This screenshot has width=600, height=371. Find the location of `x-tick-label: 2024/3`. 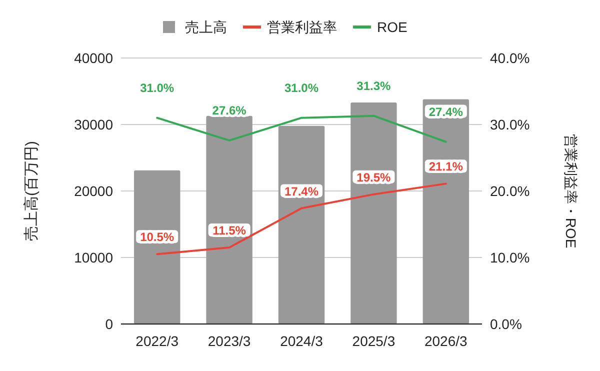

x-tick-label: 2024/3 is located at coordinates (302, 341).